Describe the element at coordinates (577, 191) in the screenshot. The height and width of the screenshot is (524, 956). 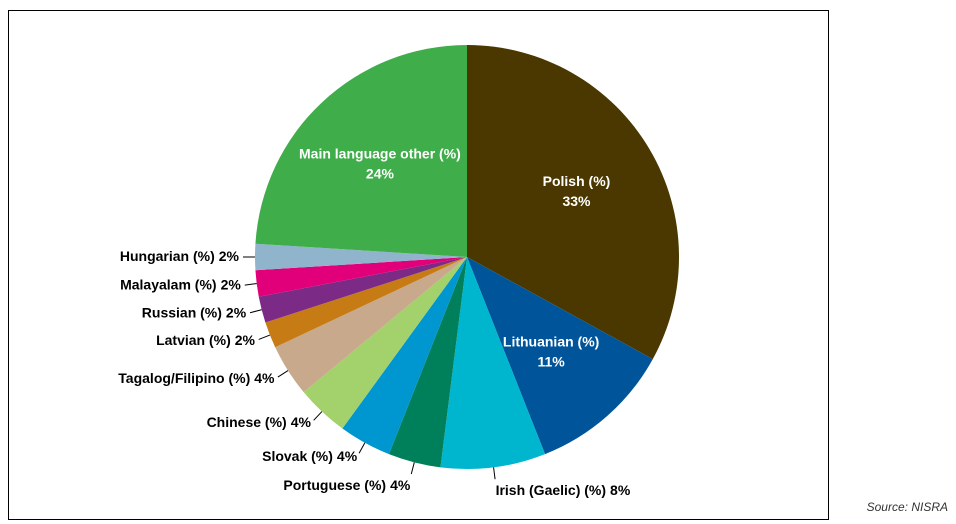
I see `slice-label: Polish (%) 33%` at that location.